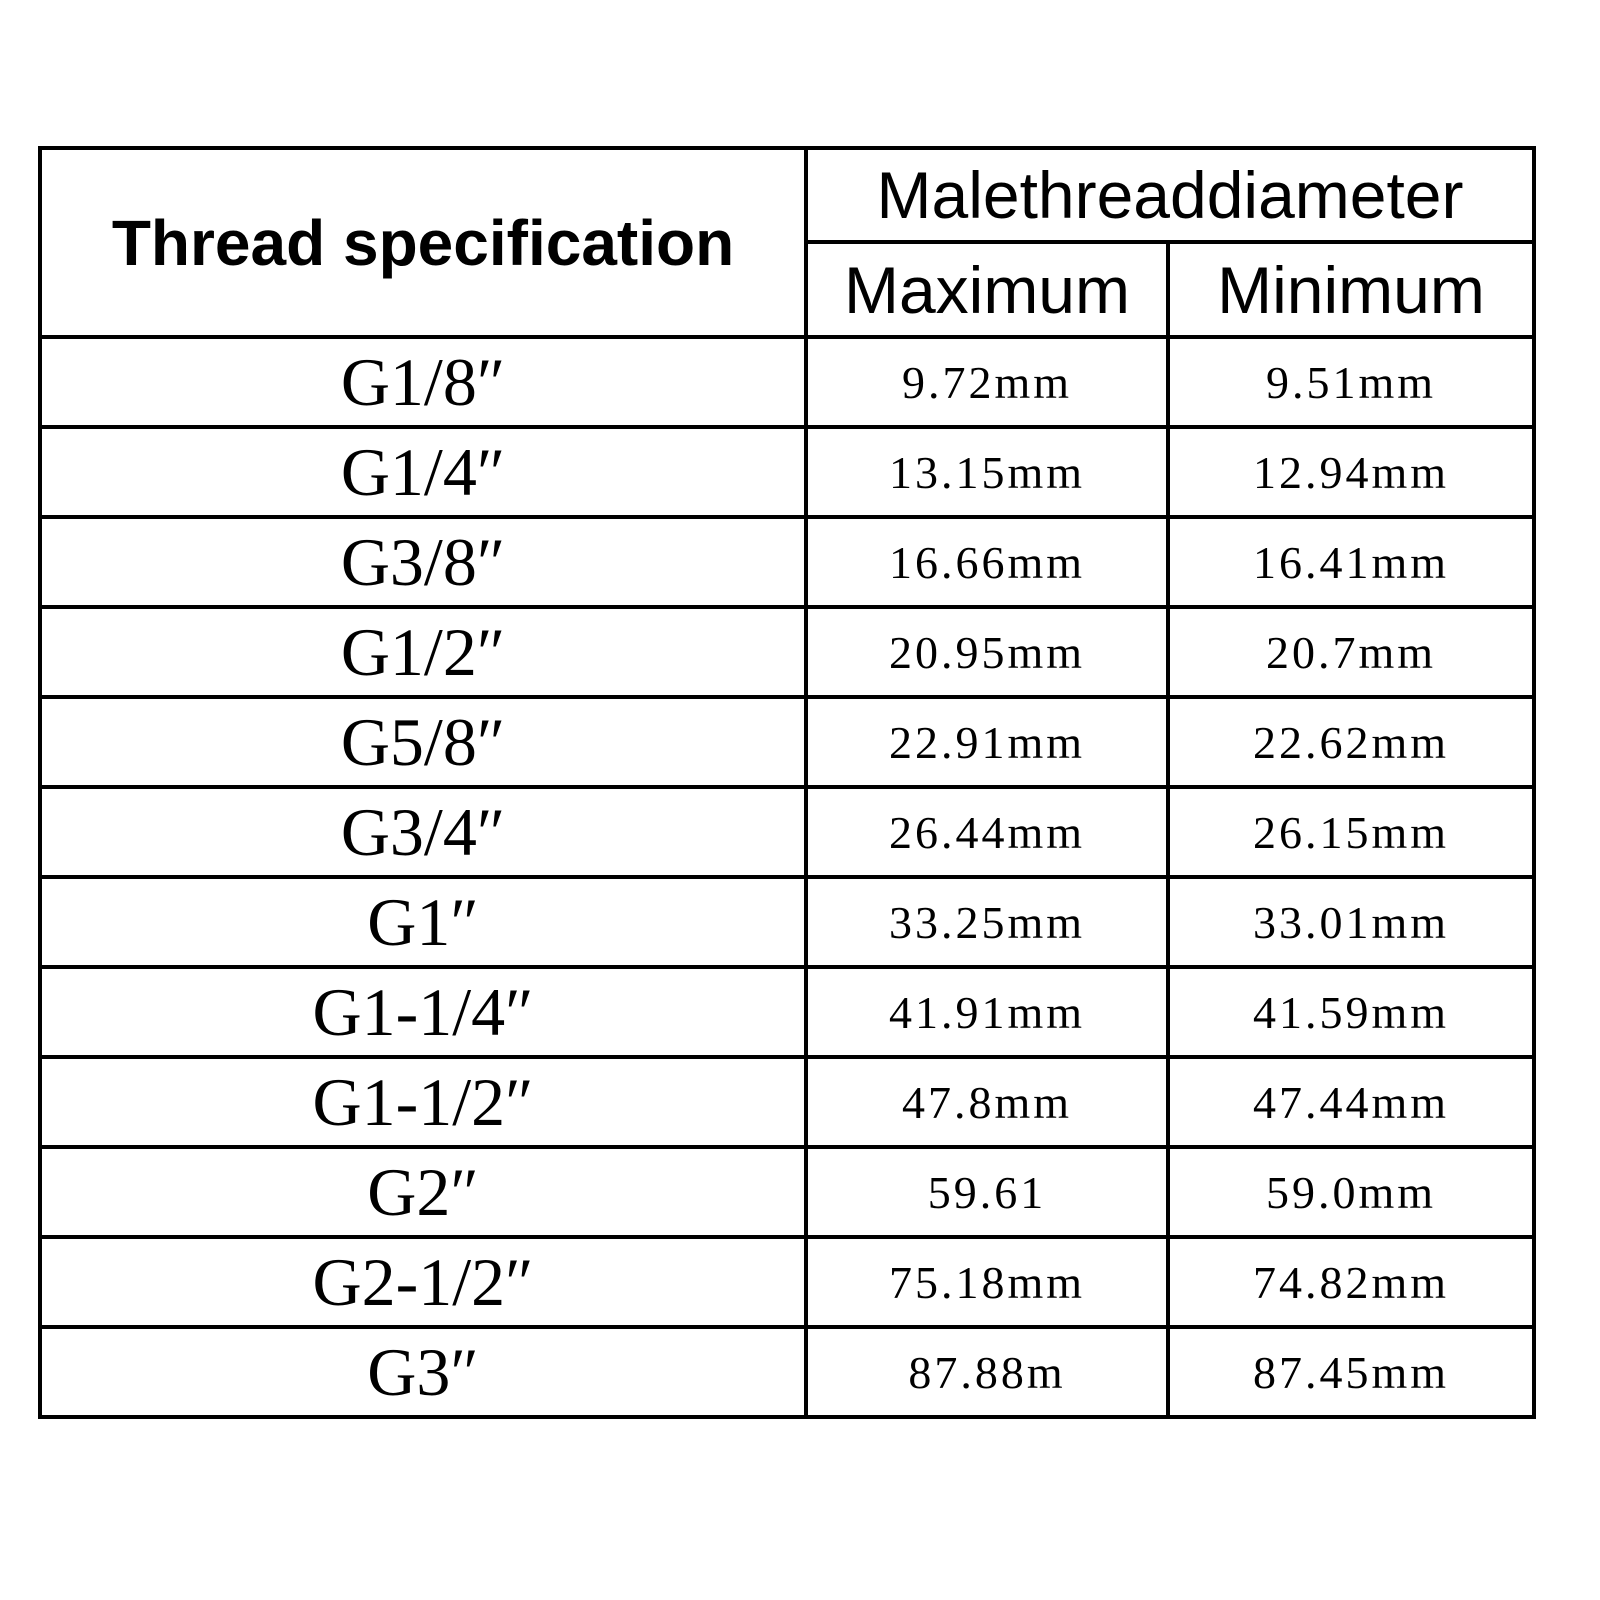  What do you see at coordinates (987, 742) in the screenshot?
I see `value-cell: 22.91mm` at bounding box center [987, 742].